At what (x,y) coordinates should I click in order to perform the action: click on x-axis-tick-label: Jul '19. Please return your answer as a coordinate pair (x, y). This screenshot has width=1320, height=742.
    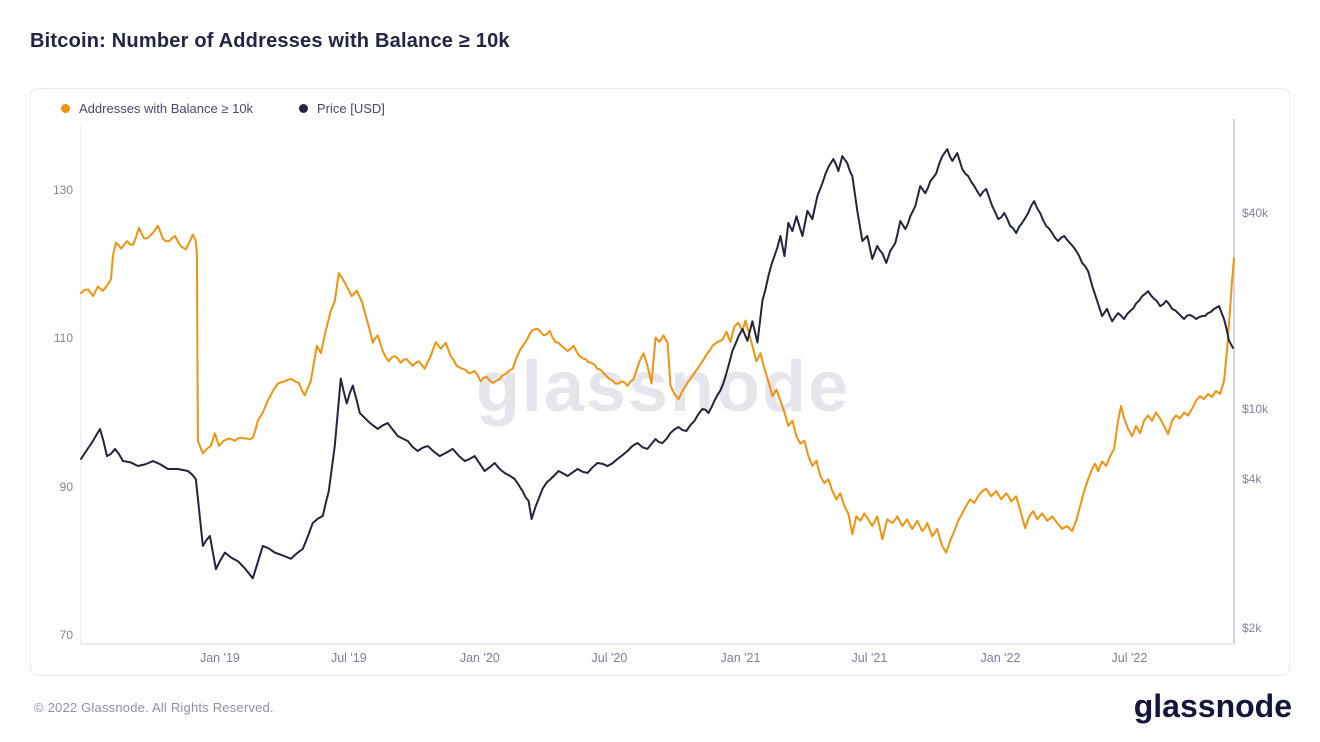
    Looking at the image, I should click on (348, 658).